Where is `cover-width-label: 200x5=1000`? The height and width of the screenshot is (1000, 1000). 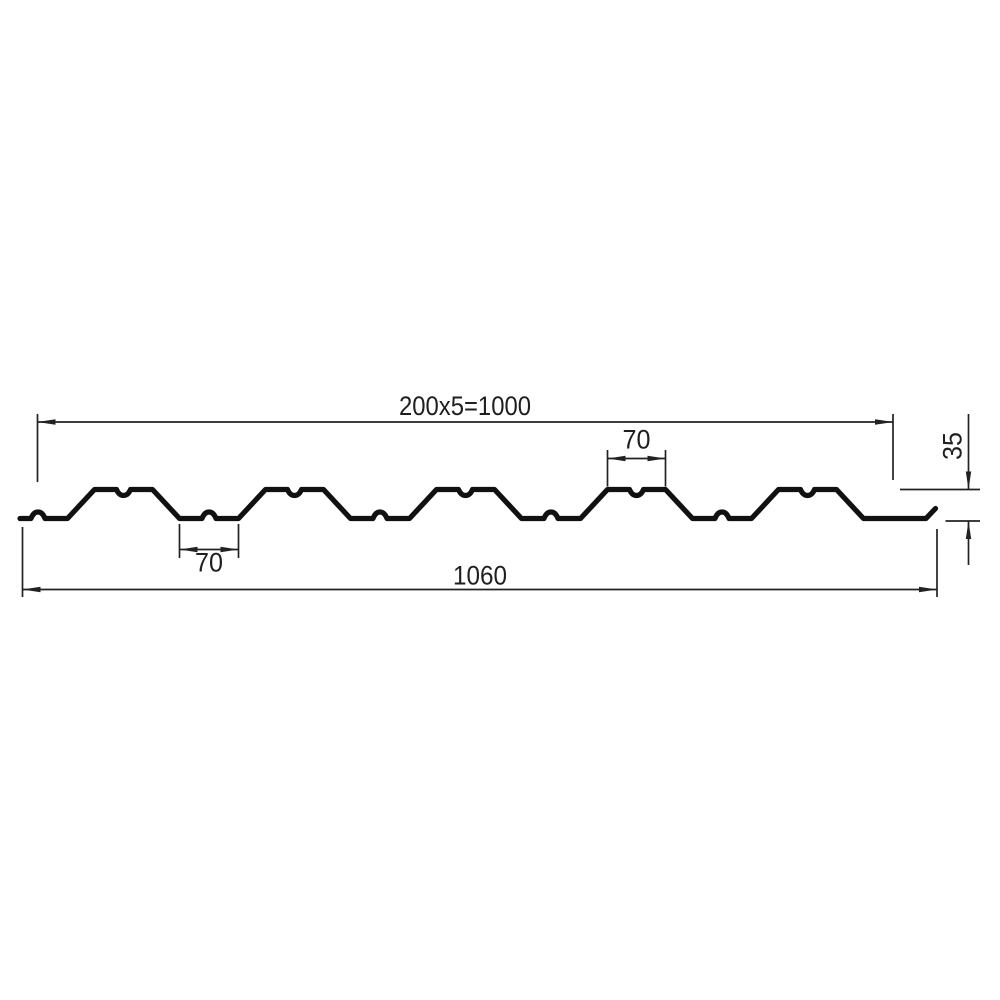 cover-width-label: 200x5=1000 is located at coordinates (465, 406).